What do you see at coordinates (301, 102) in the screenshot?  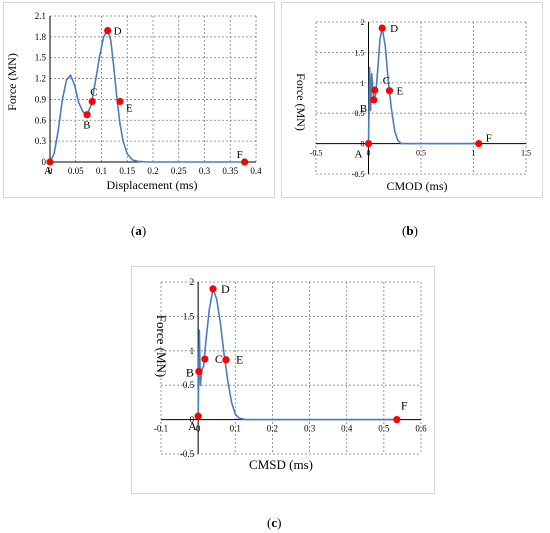 I see `chart-b-ylabel: Force (MN)` at bounding box center [301, 102].